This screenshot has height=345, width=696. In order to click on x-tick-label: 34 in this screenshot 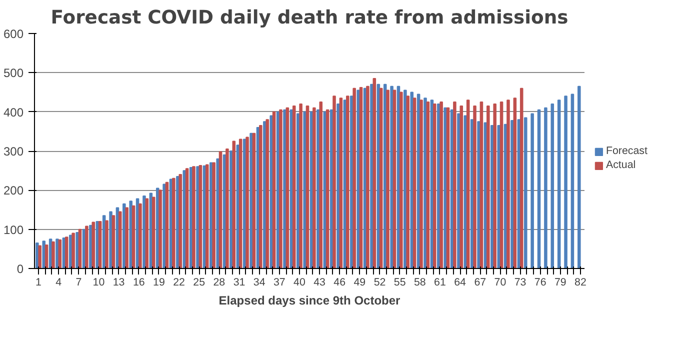, I will do `click(259, 282)`.